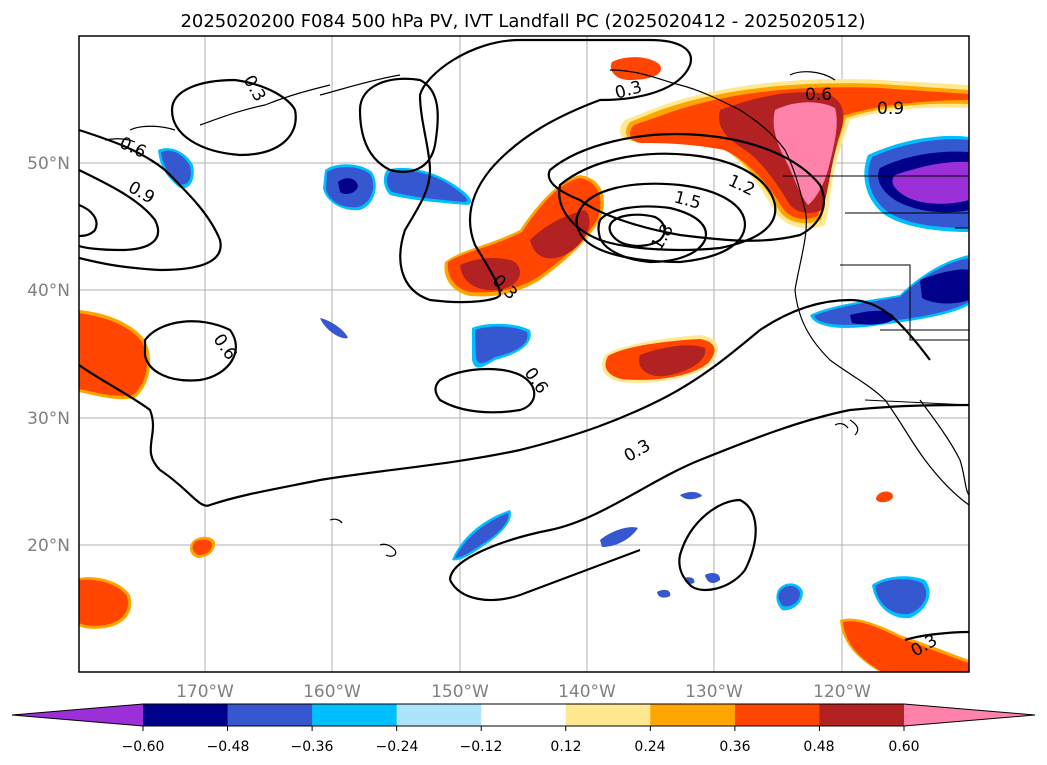  I want to click on lat-tick-label: 40°N, so click(48, 291).